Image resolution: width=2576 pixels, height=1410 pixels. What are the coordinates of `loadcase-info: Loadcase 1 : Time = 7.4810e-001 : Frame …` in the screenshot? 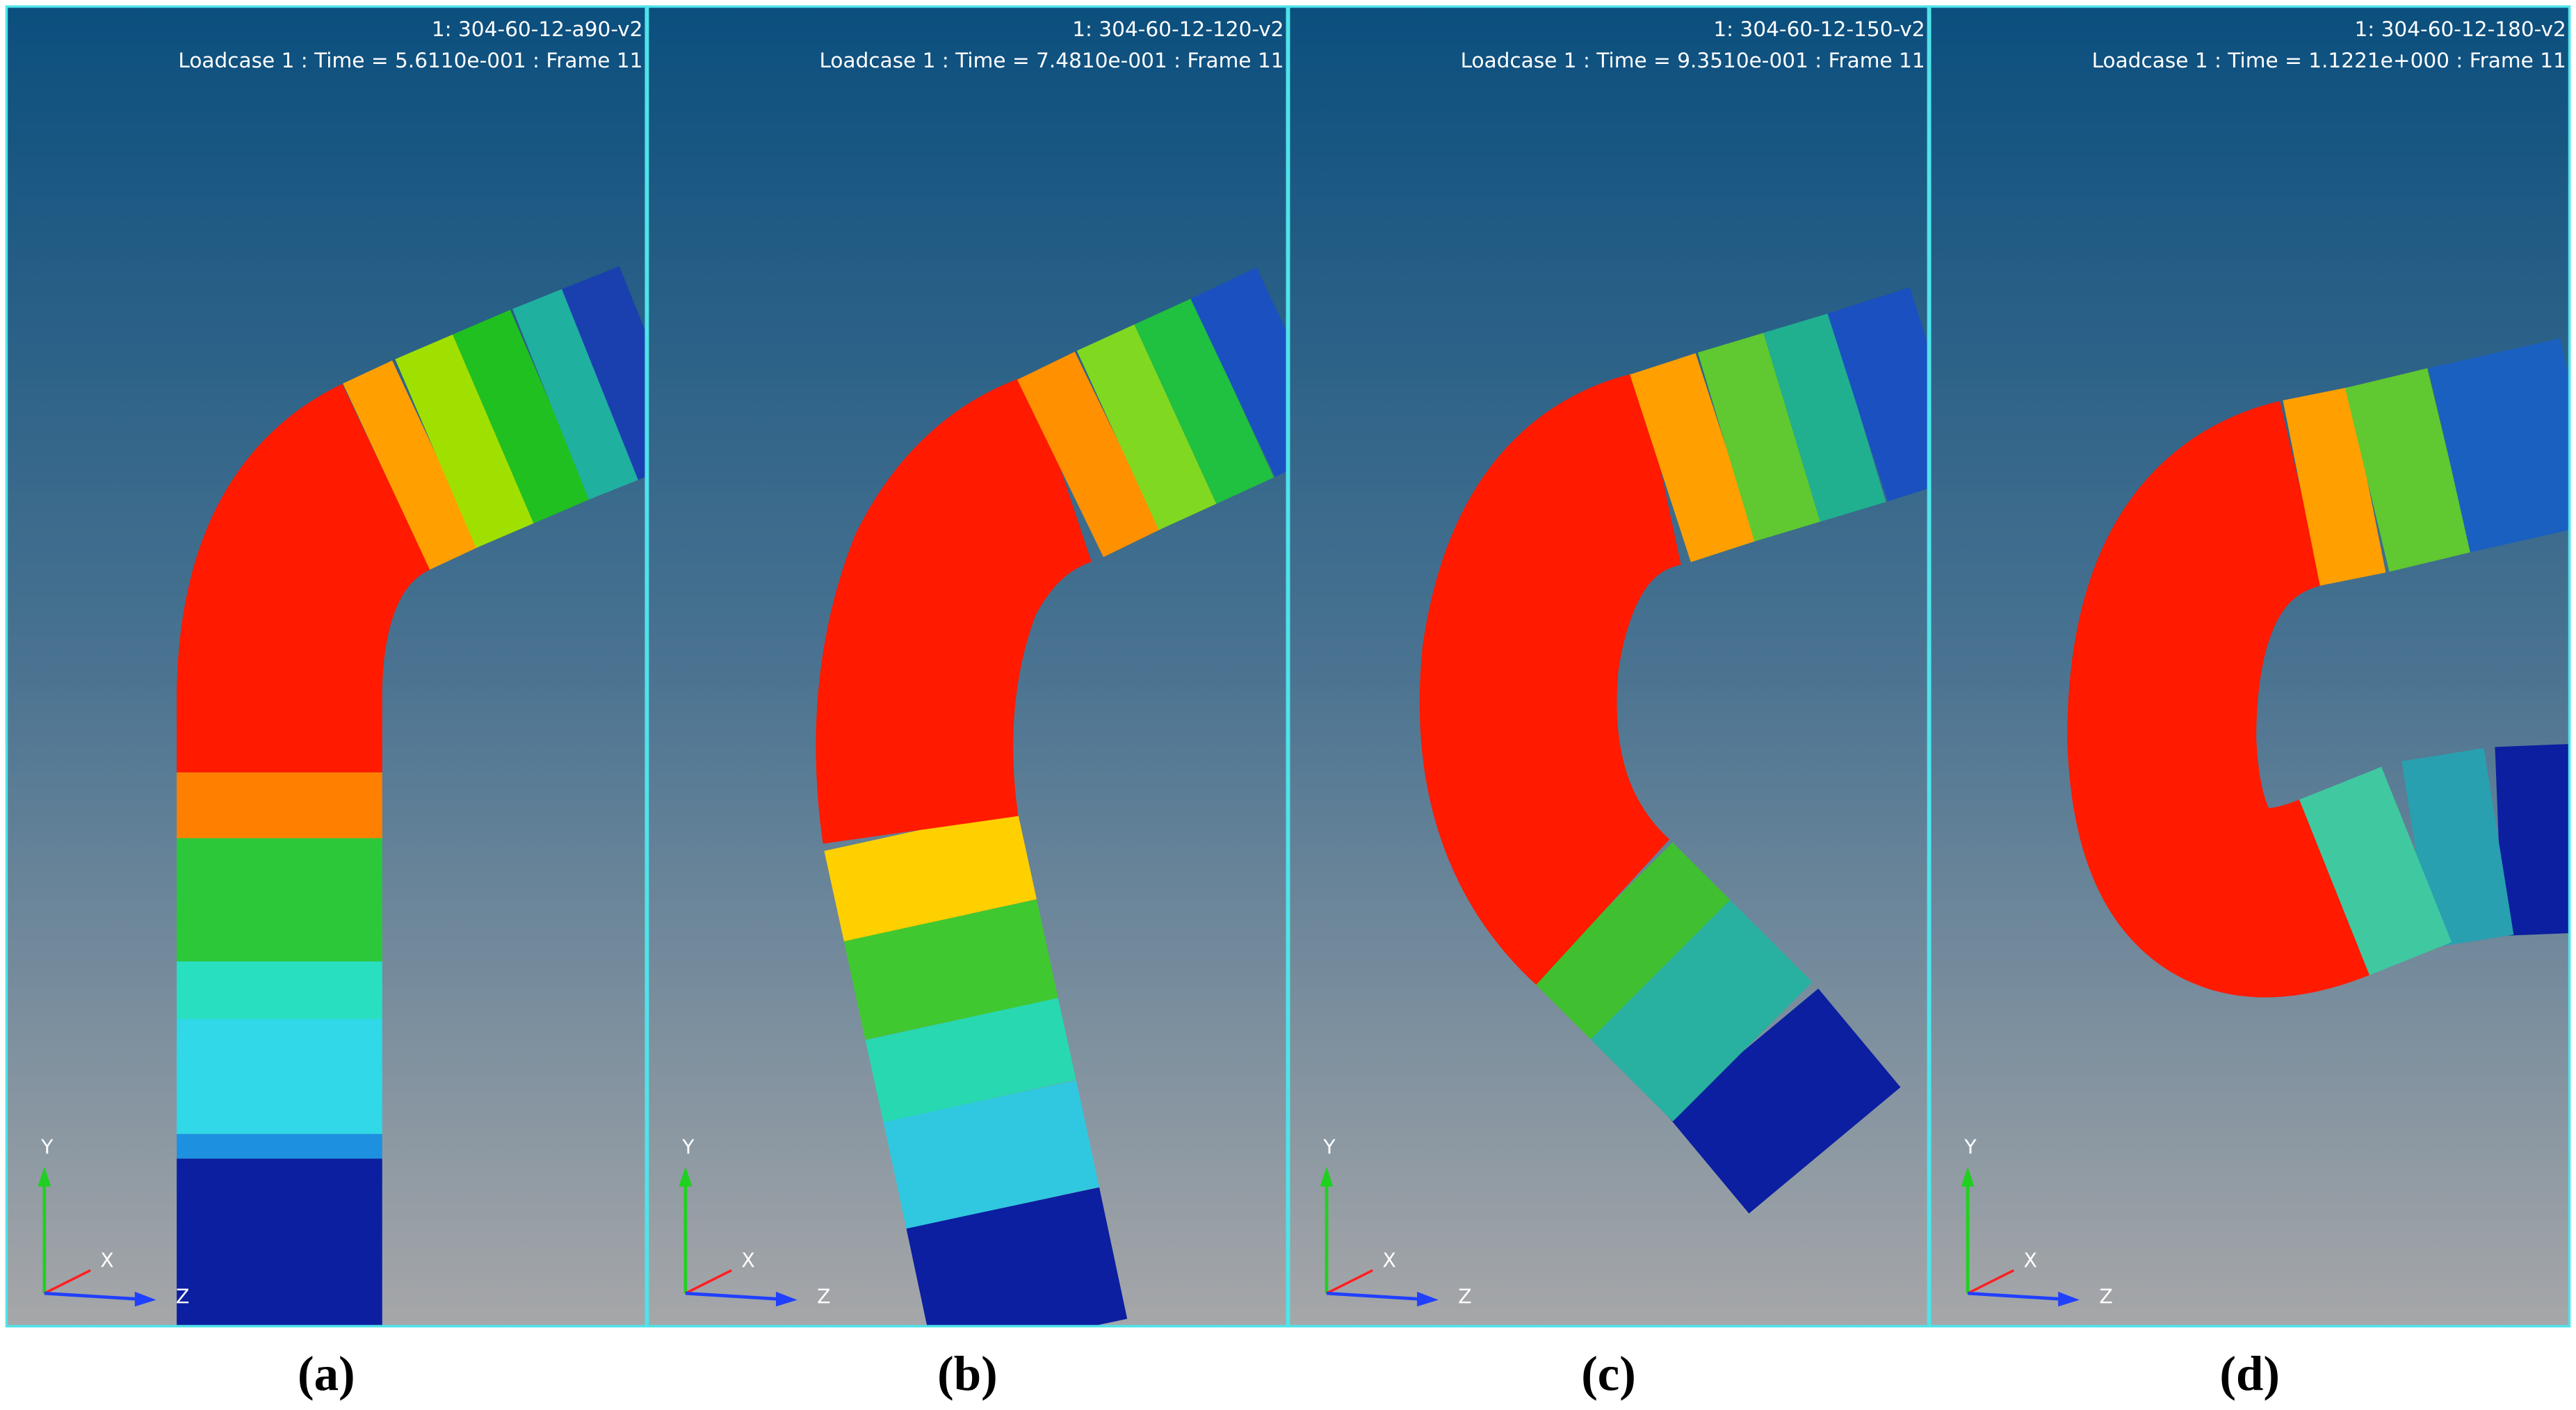 It's located at (1051, 61).